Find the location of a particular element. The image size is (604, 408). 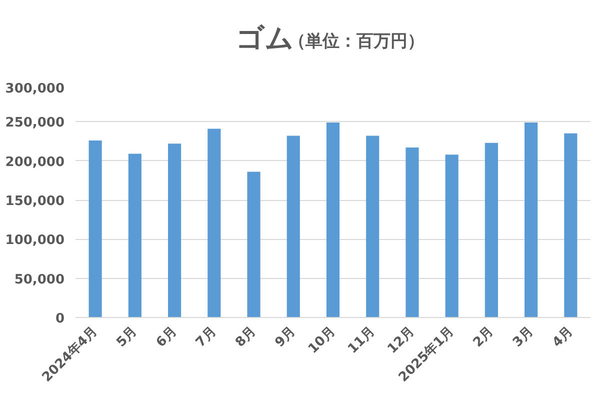

x-tick-label: 3月 is located at coordinates (523, 337).